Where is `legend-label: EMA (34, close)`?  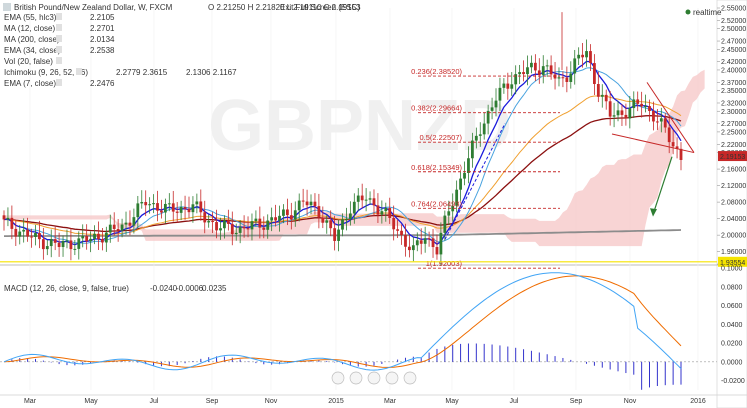
legend-label: EMA (34, close) is located at coordinates (32, 50).